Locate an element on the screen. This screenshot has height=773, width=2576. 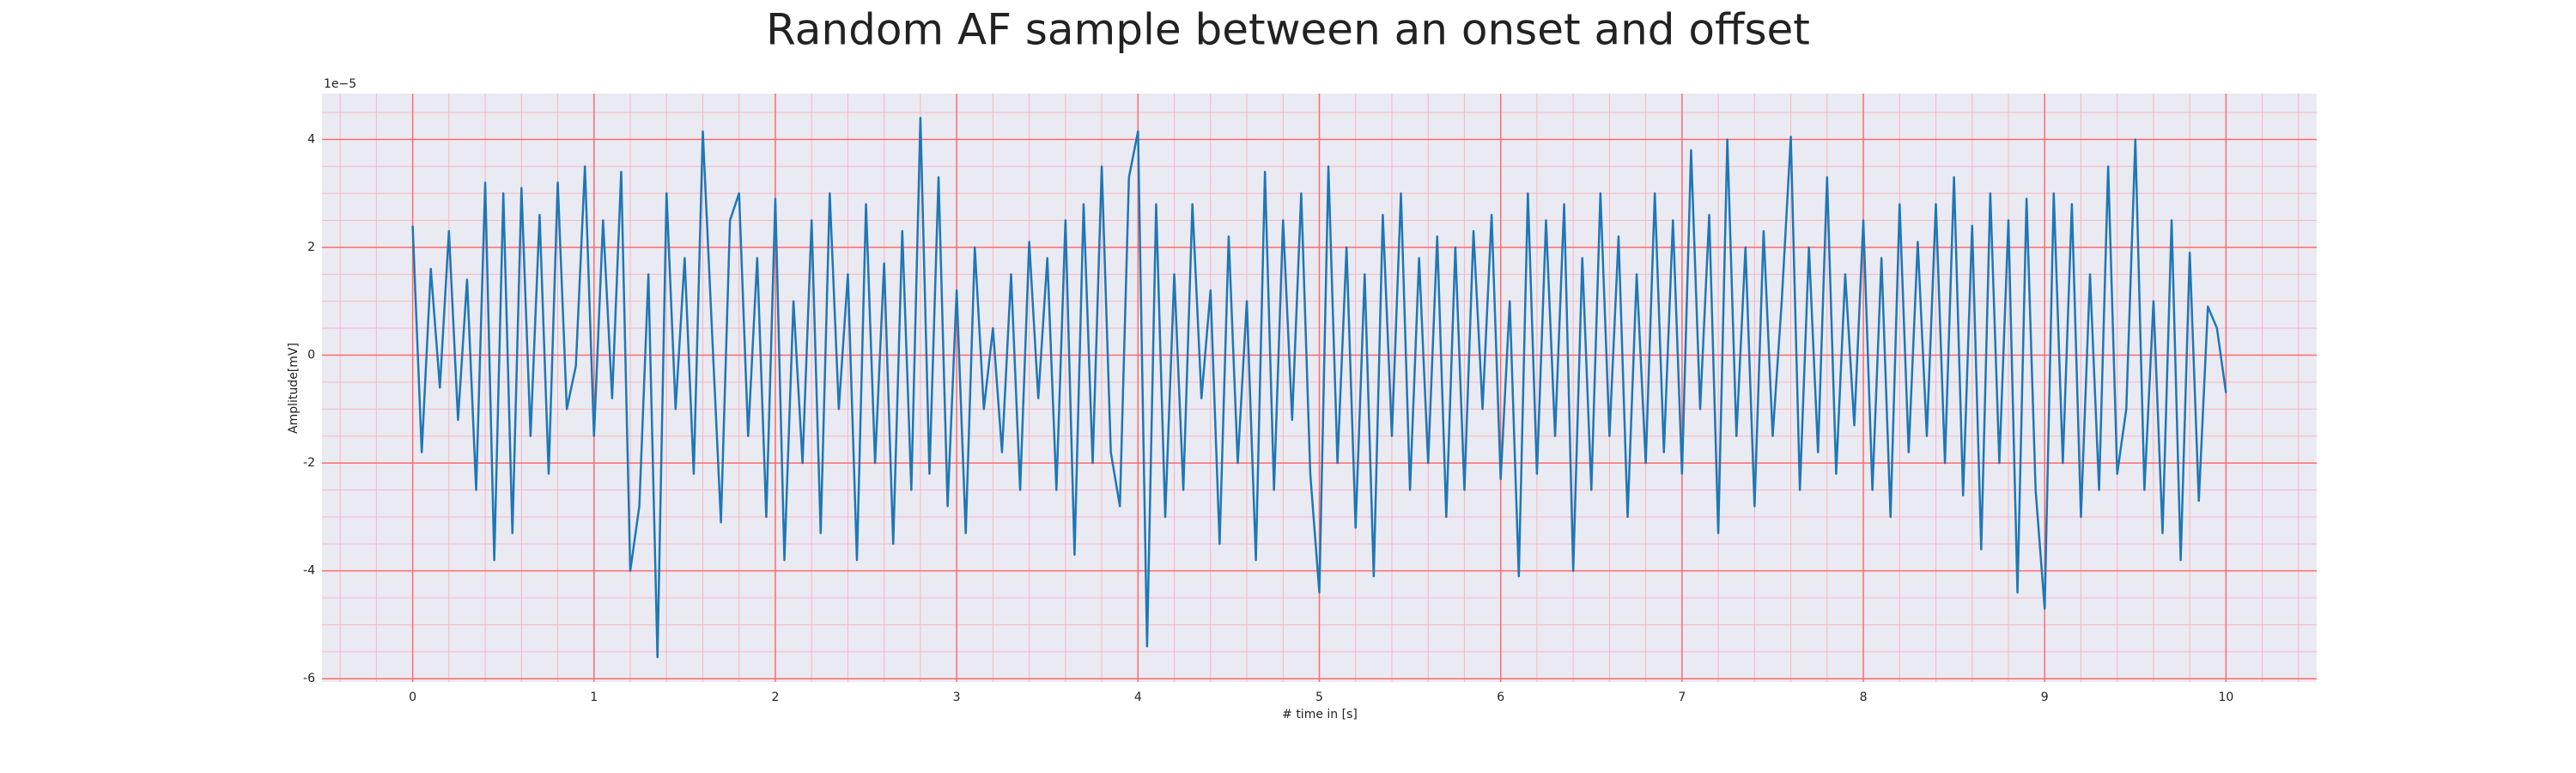
y-tick-label: 0 is located at coordinates (311, 355).